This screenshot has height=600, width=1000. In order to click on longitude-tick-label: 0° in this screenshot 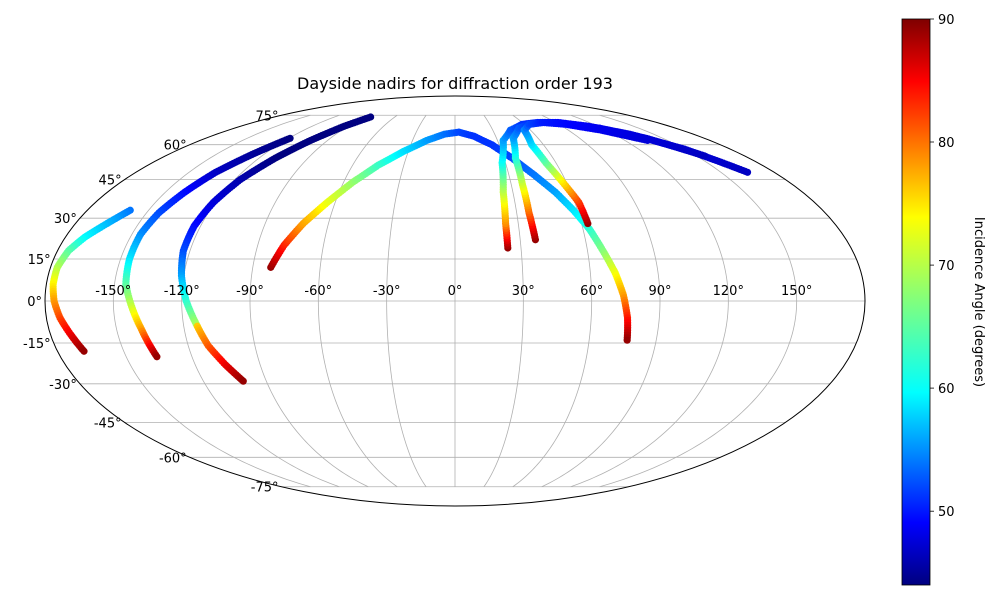, I will do `click(455, 291)`.